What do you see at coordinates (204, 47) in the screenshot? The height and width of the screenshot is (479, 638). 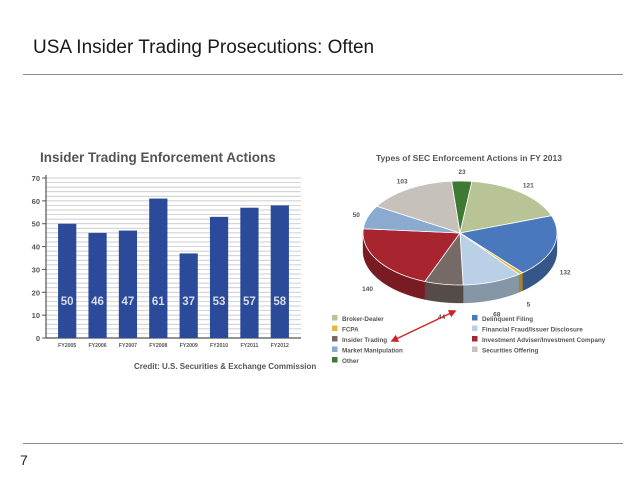 I see `slide-title: USA Insider Trading Prosecutions: Often` at bounding box center [204, 47].